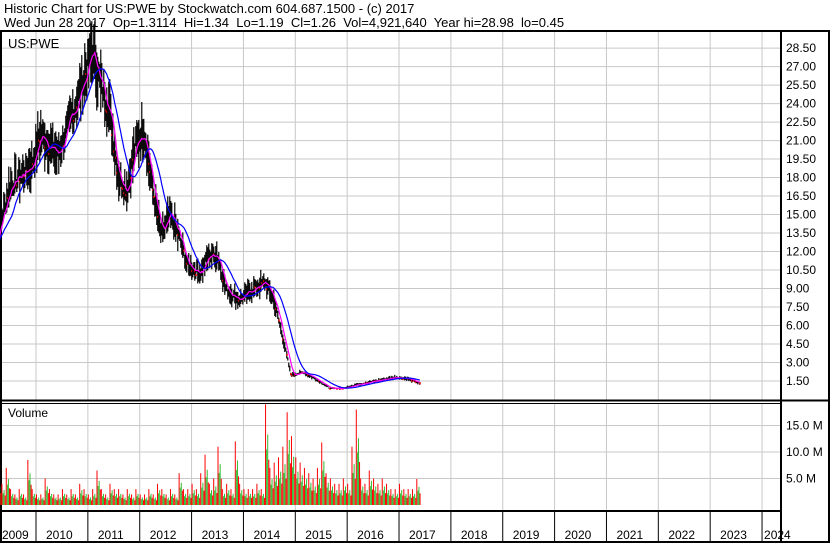 The height and width of the screenshot is (543, 830). Describe the element at coordinates (798, 326) in the screenshot. I see `price-tick-label: 6.00` at that location.